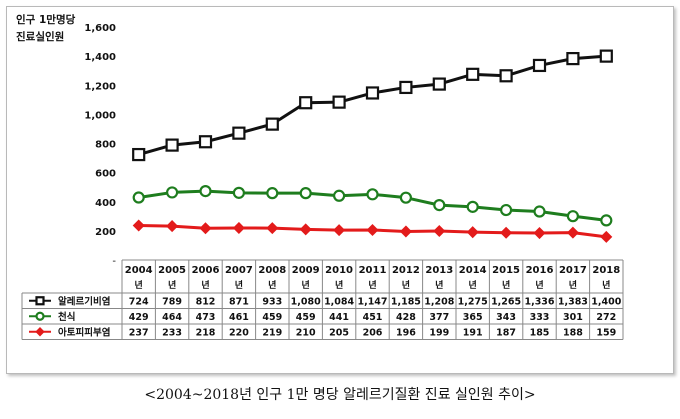 The width and height of the screenshot is (680, 419). Describe the element at coordinates (540, 317) in the screenshot. I see `asthma-value-label: 333` at that location.